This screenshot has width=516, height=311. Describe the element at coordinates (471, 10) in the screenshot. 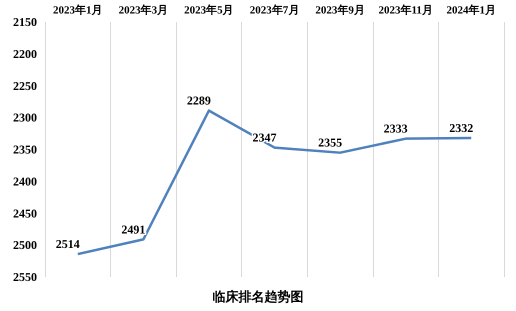

I see `x-tick-label: 2024年1月` at that location.